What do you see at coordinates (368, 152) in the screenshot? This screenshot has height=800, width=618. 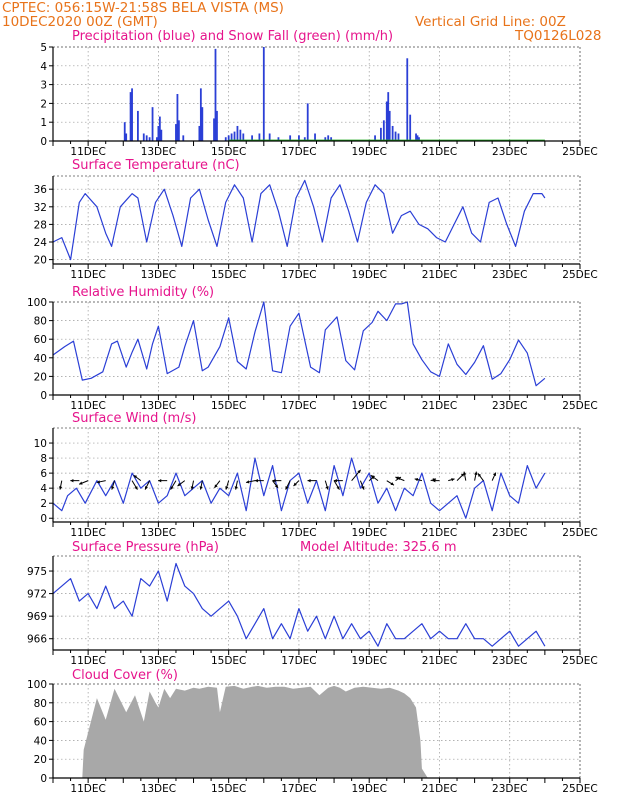 I see `precip-xtick-label: 19DEC` at bounding box center [368, 152].